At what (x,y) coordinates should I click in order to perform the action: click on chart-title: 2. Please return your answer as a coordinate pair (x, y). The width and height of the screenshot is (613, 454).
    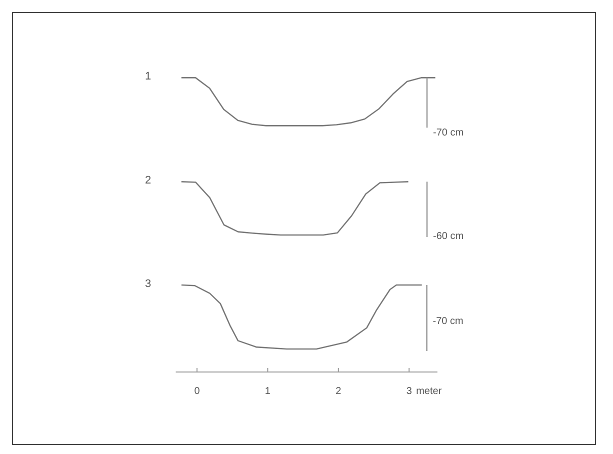
    Looking at the image, I should click on (148, 180).